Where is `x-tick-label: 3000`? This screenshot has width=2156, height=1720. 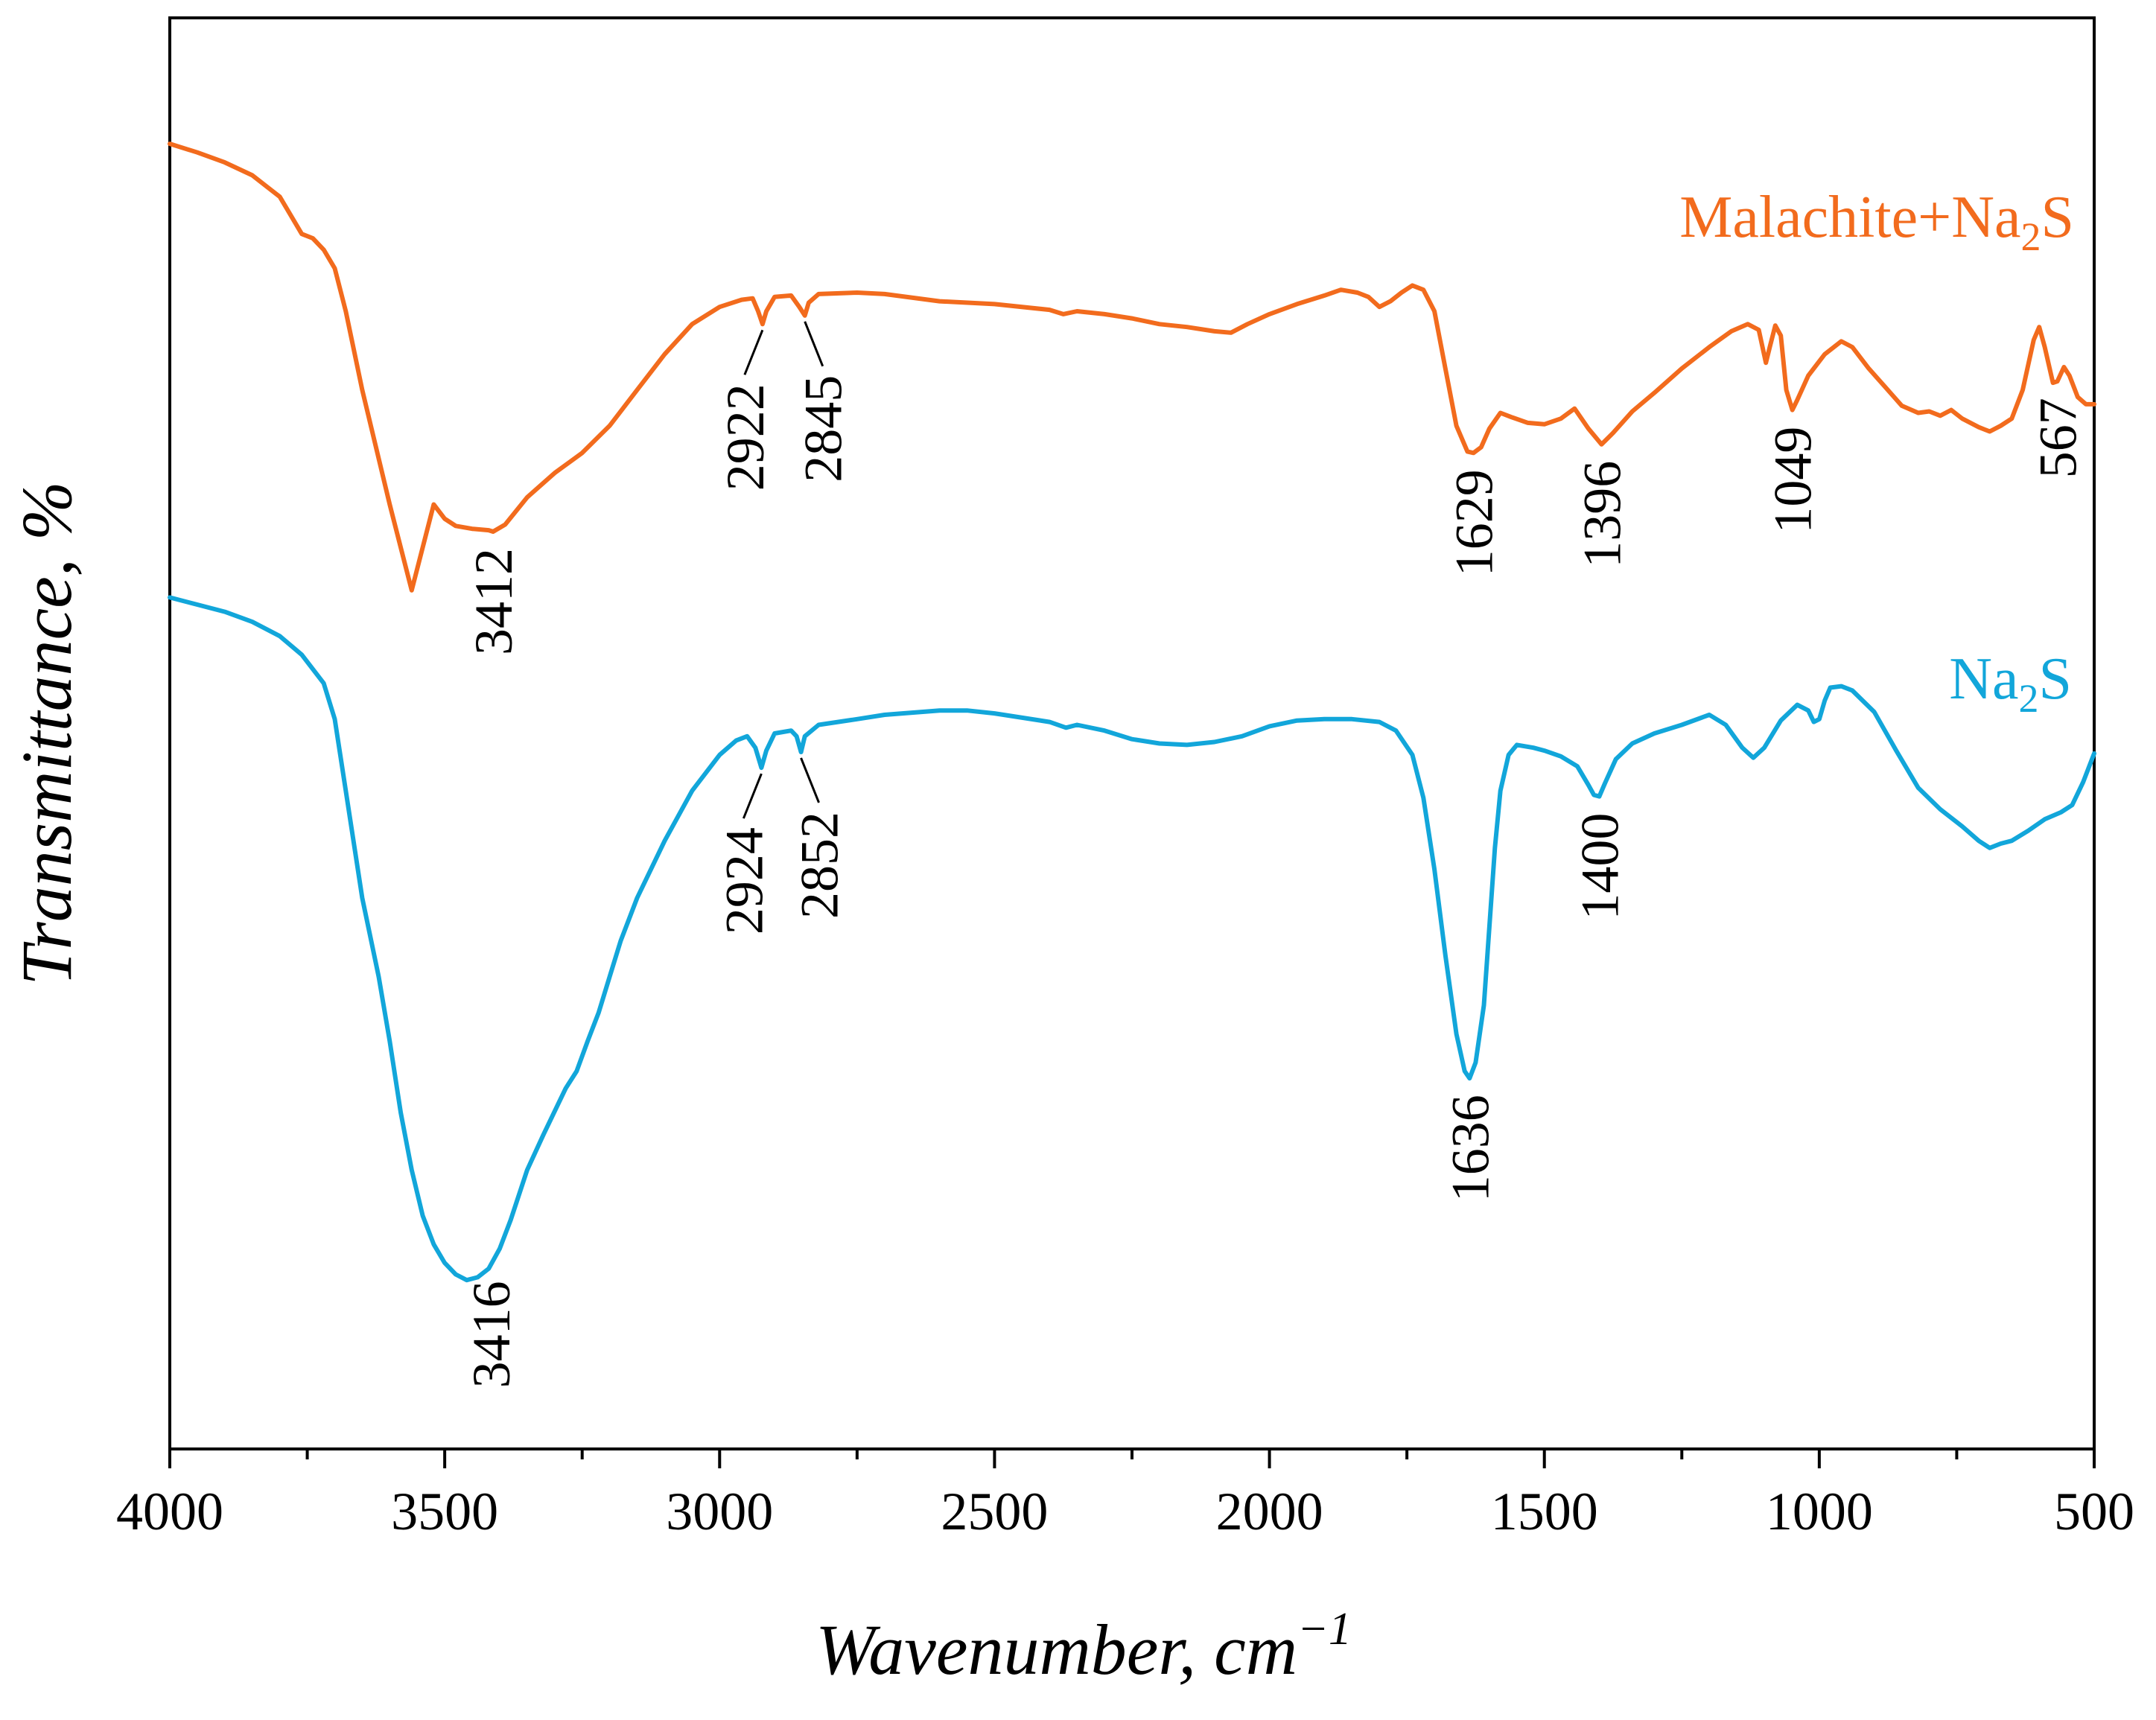 x-tick-label: 3000 is located at coordinates (719, 1511).